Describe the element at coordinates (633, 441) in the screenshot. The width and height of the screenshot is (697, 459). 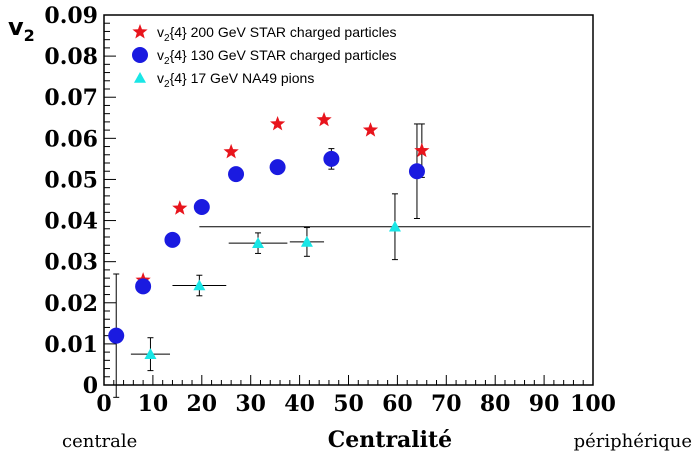
I see `footer-right-label: périphérique` at that location.